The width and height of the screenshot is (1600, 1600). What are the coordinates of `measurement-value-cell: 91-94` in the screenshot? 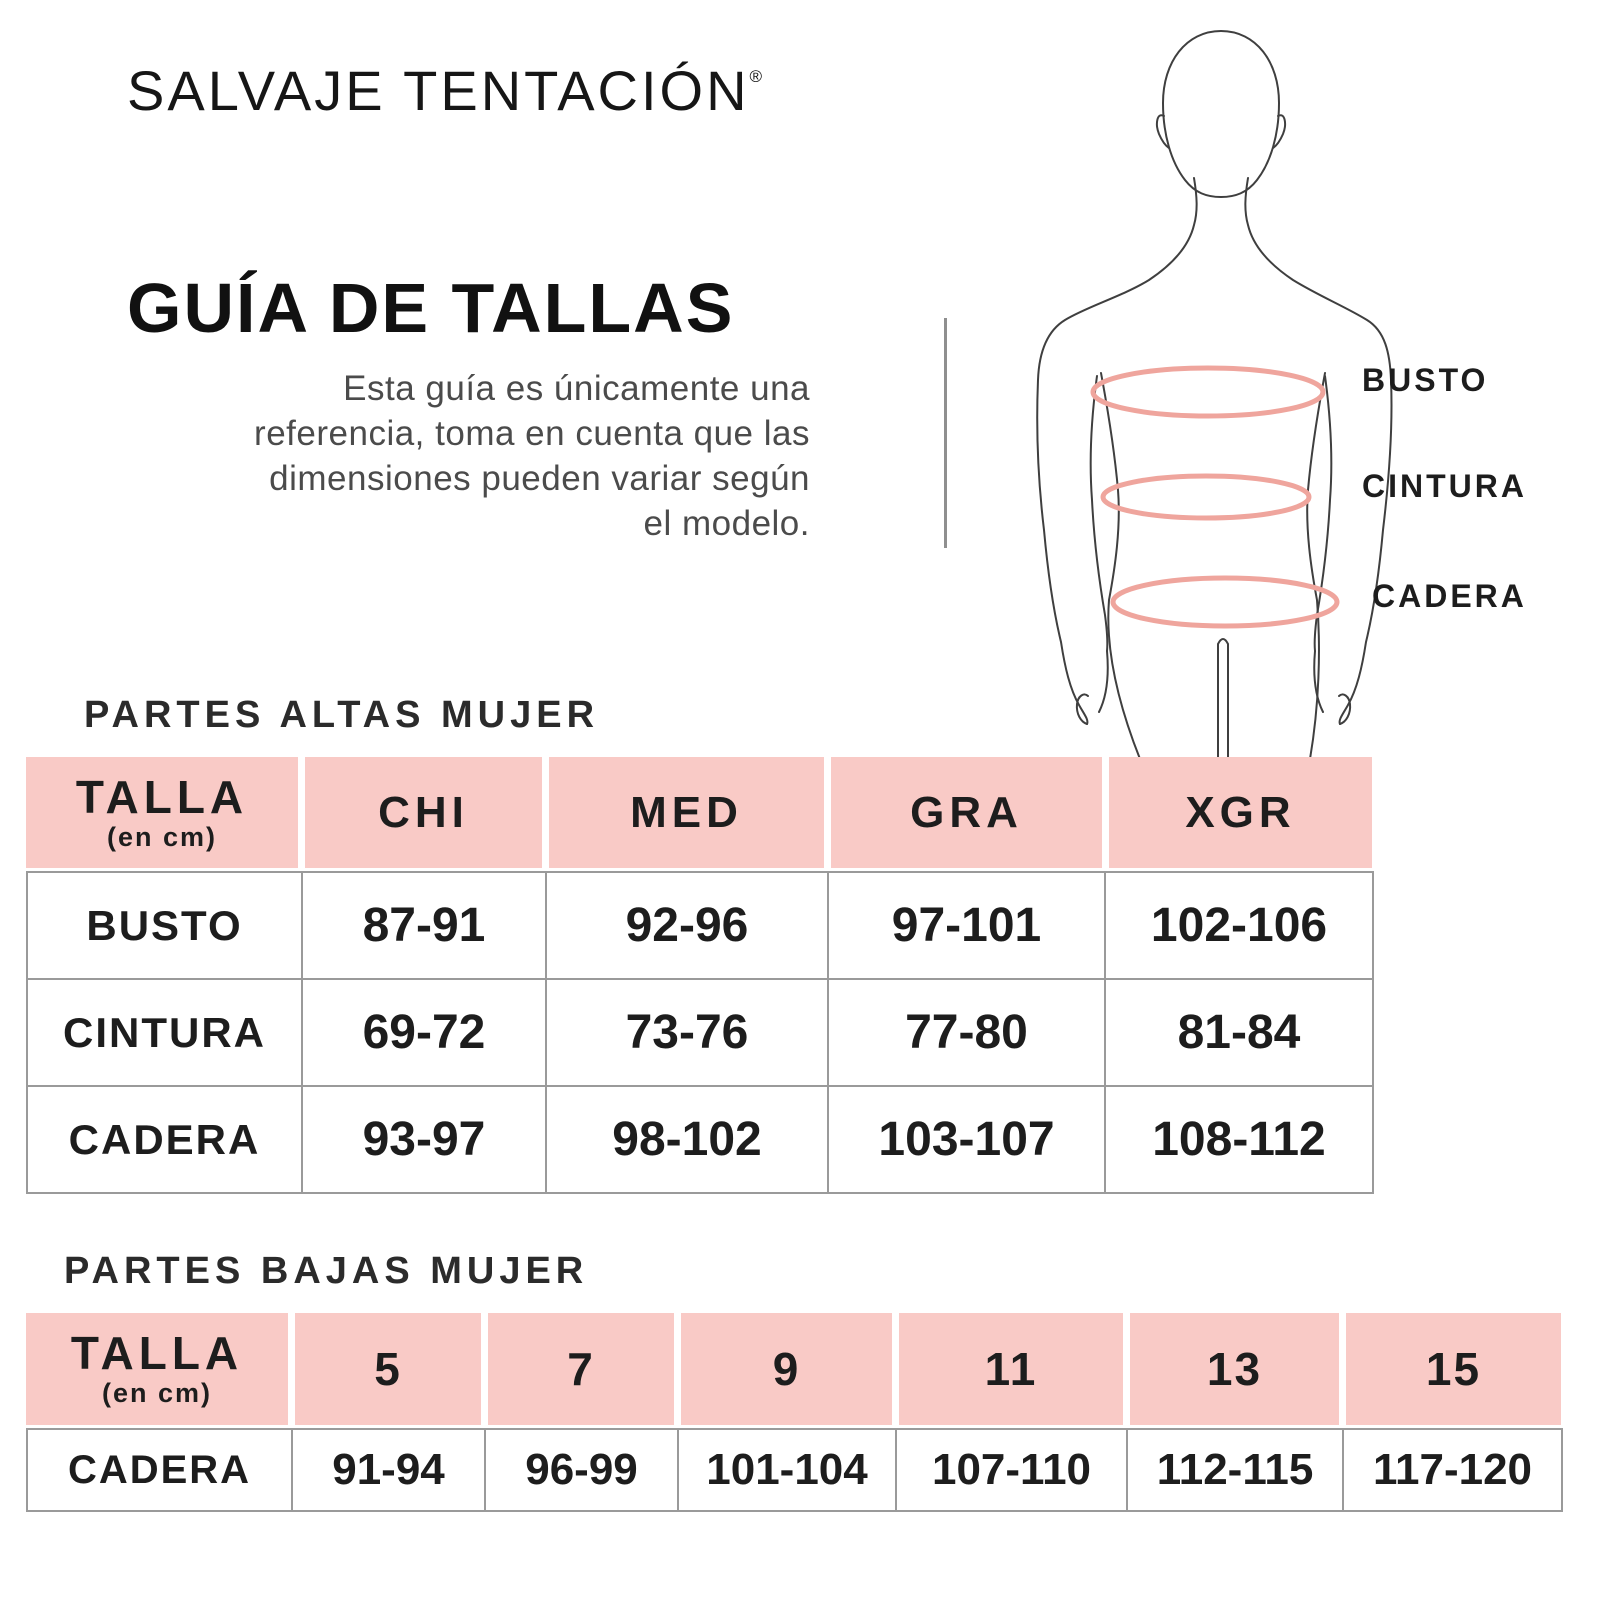 It's located at (388, 1470).